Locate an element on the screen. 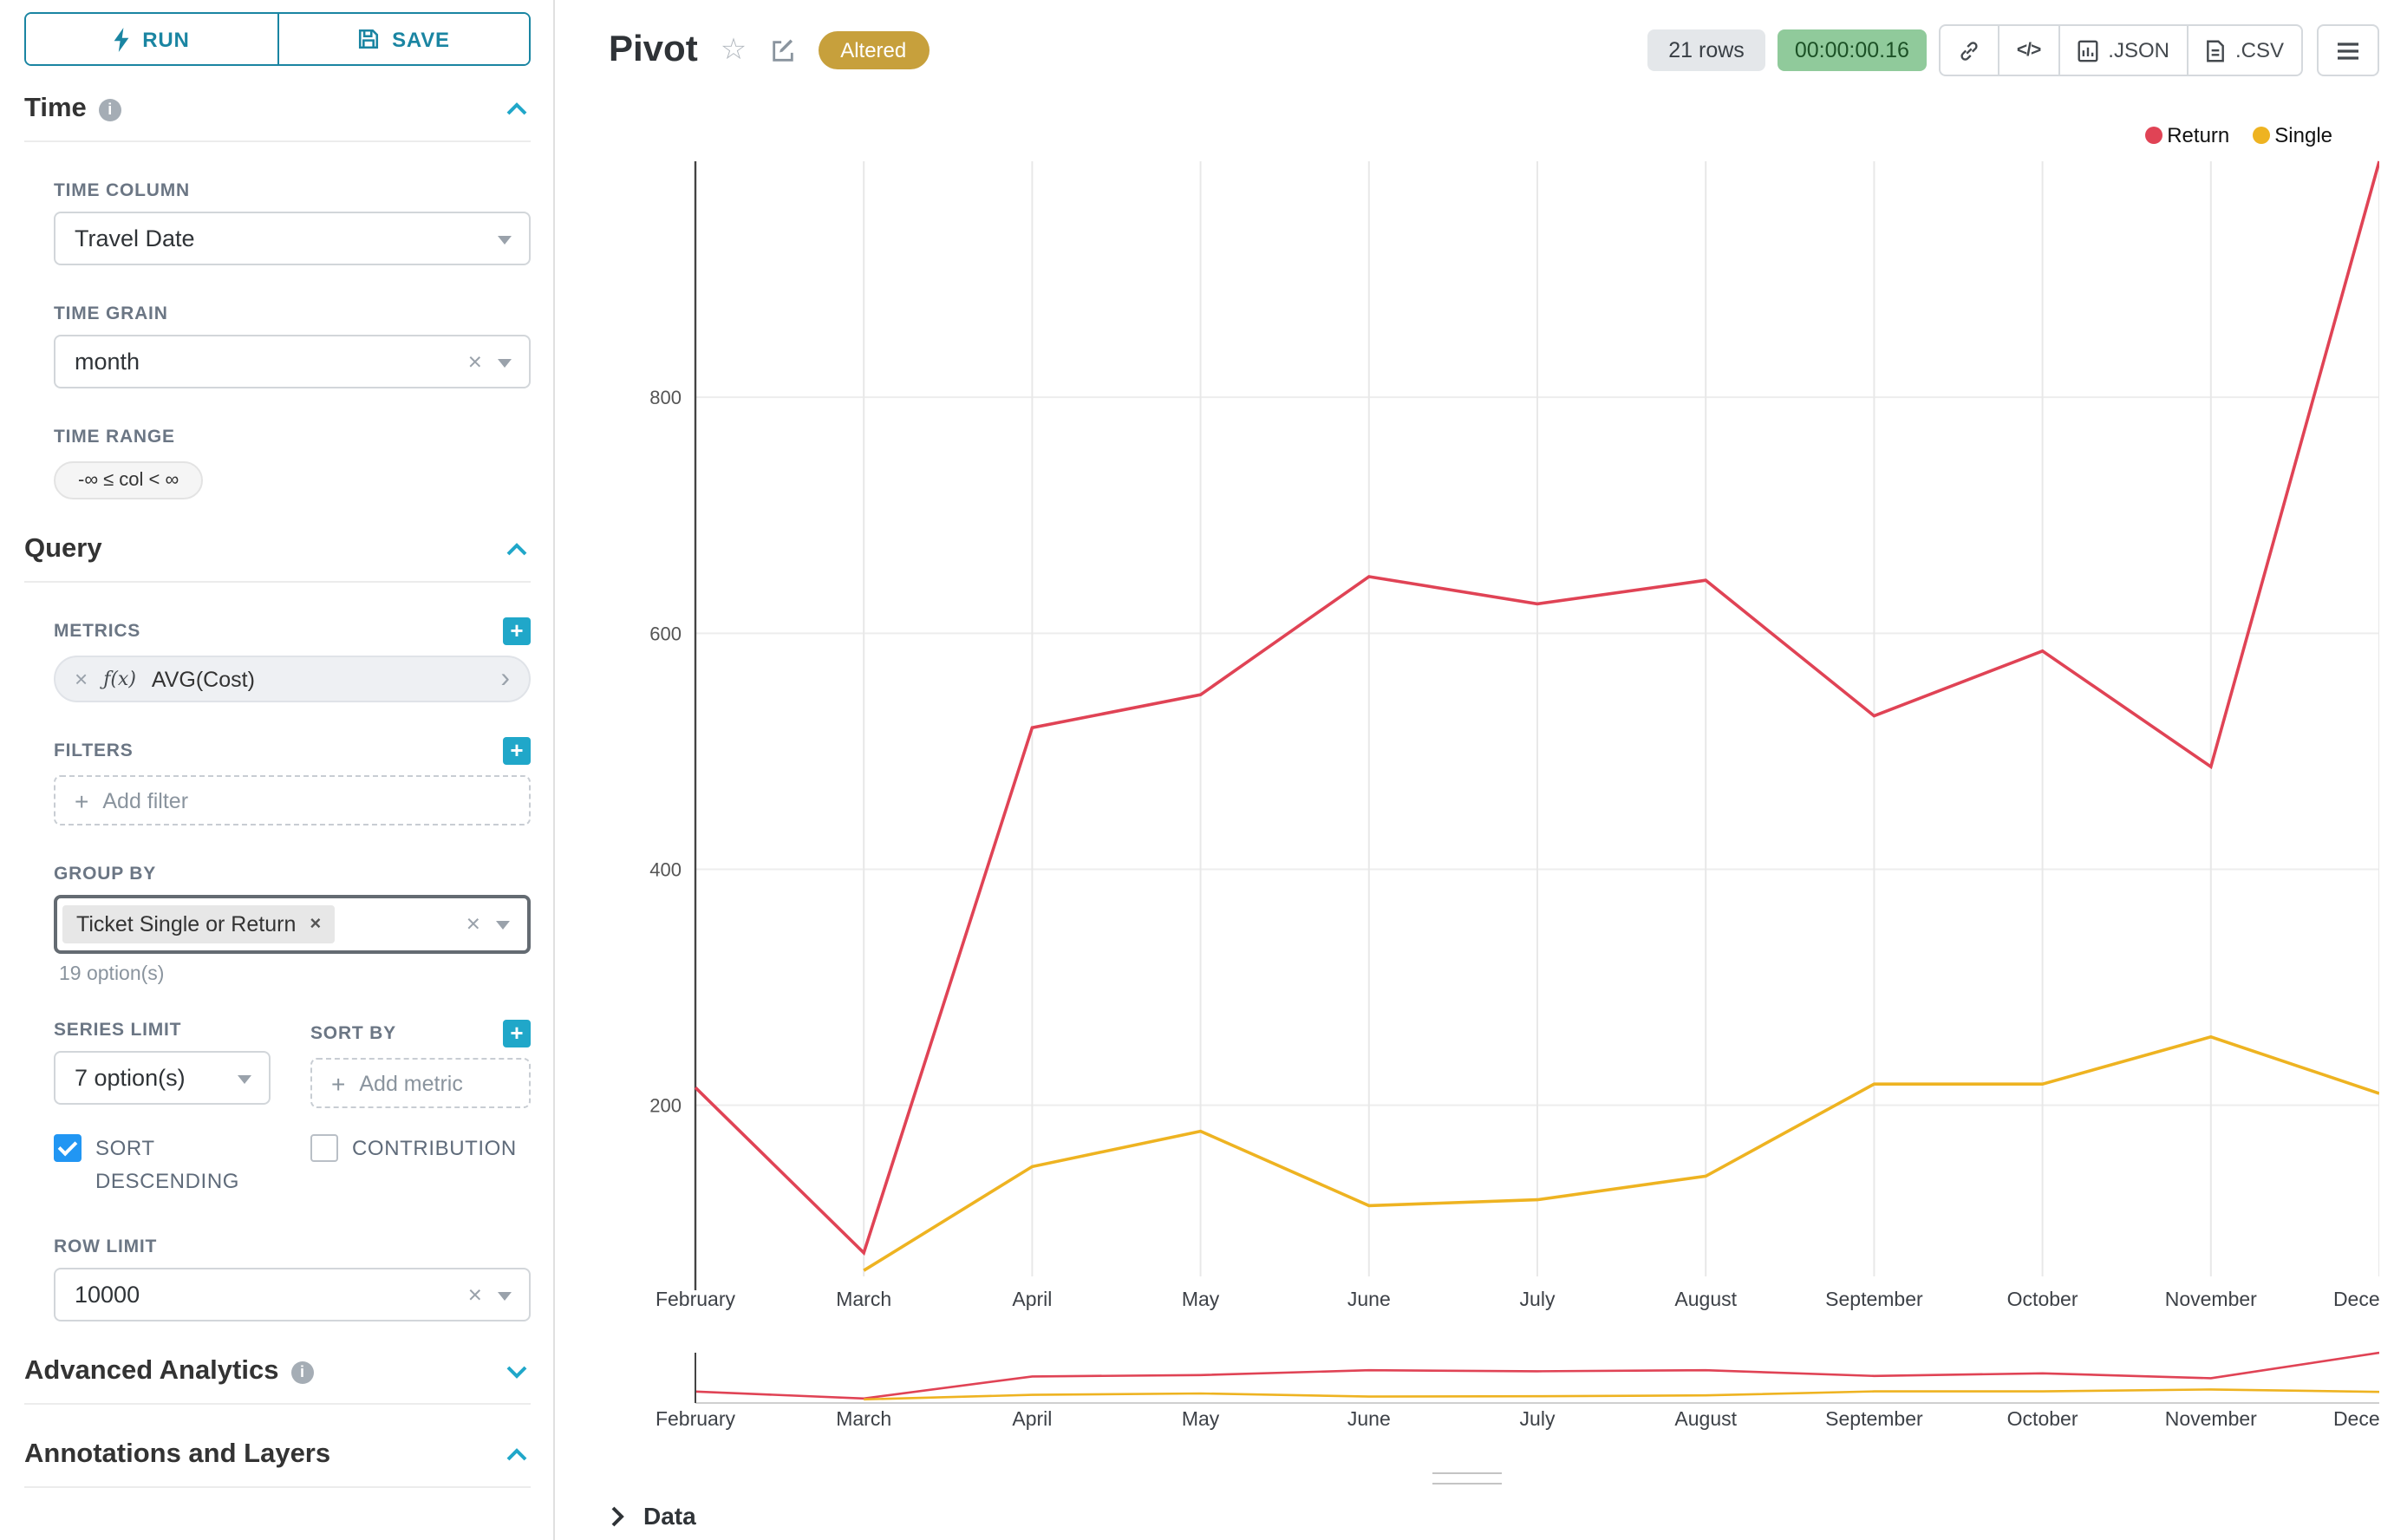 This screenshot has width=2381, height=1540. legend-item-return: Return is located at coordinates (2186, 135).